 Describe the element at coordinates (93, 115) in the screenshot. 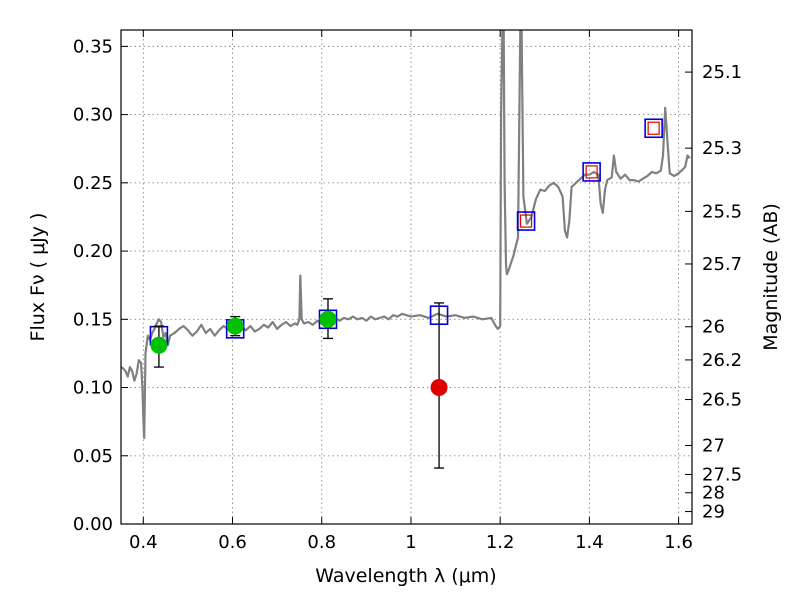

I see `y-tick-label: 0.30` at that location.